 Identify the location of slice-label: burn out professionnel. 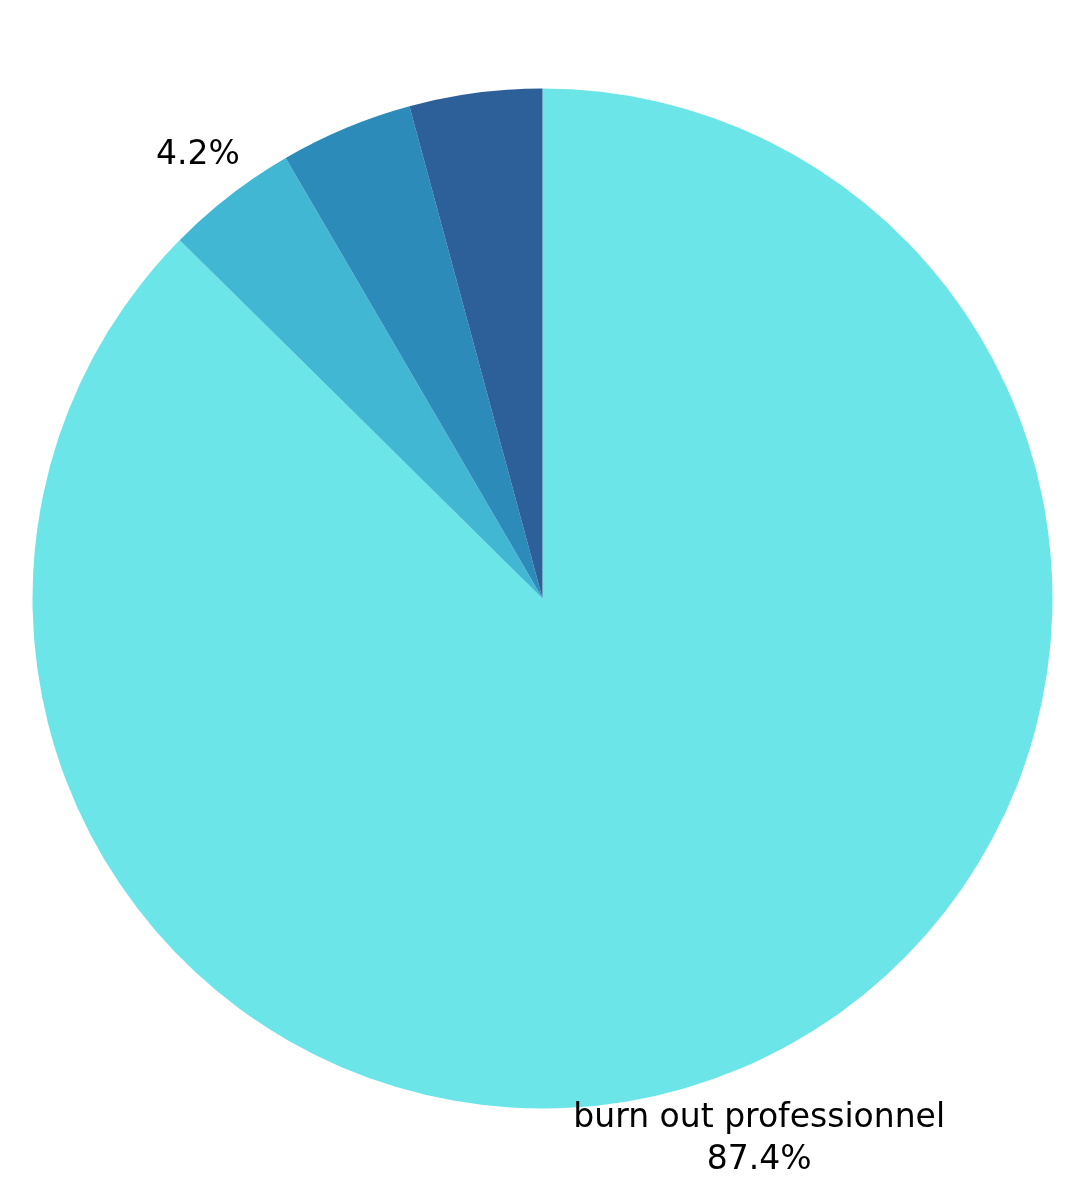
(759, 1116).